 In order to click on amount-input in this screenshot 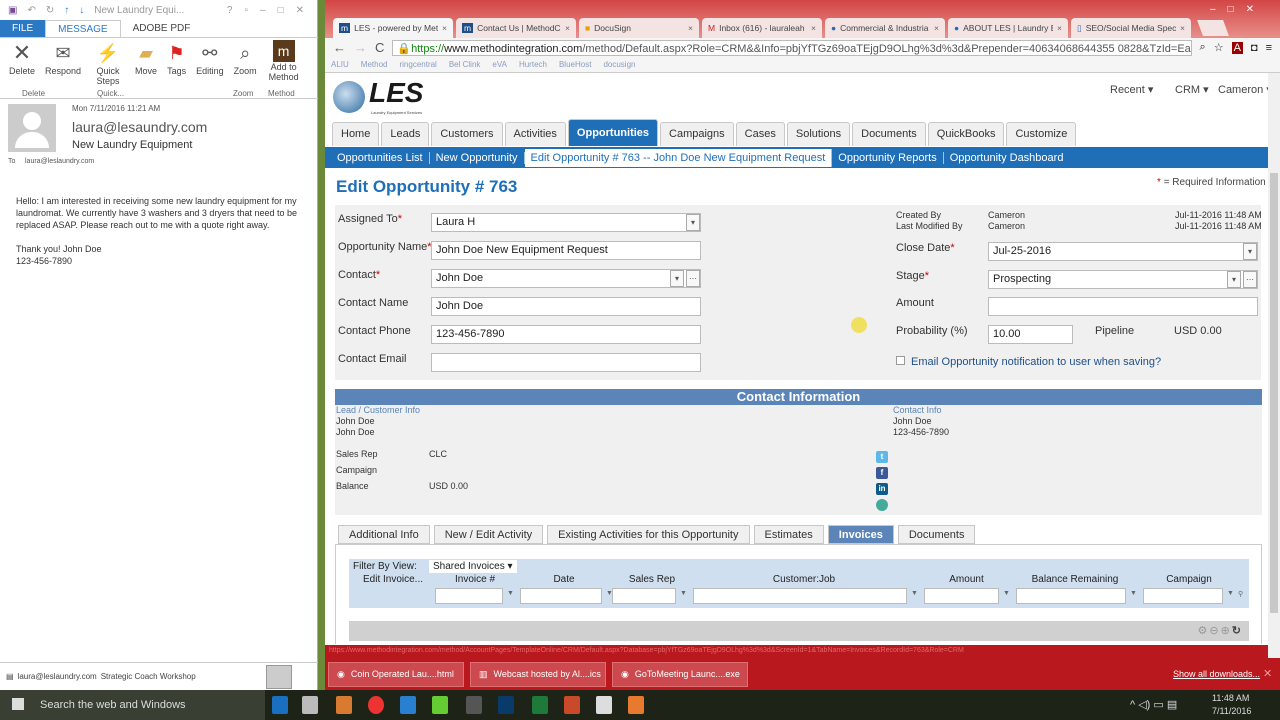, I will do `click(1123, 306)`.